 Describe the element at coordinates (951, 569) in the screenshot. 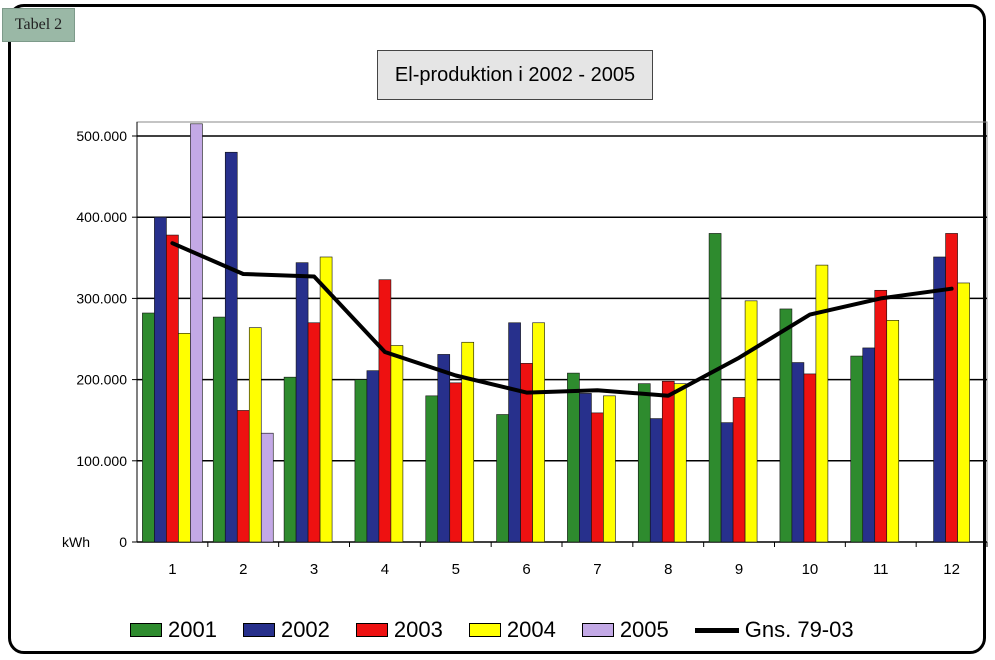

I see `x-tick-label-12: 12` at that location.